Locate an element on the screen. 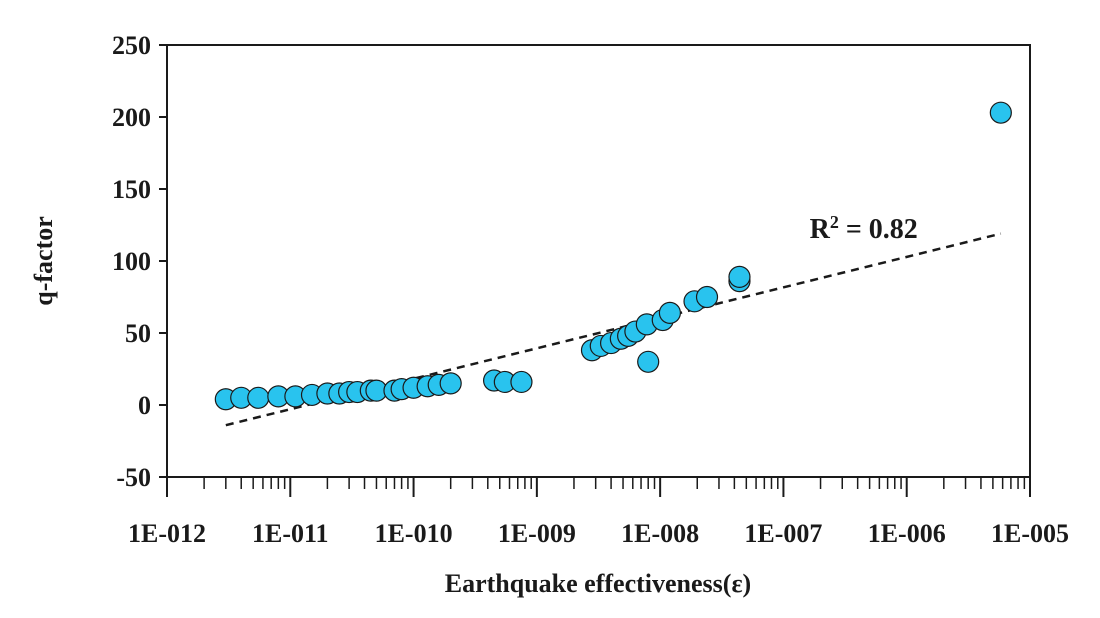 The image size is (1100, 618). y-tick-label: 200 is located at coordinates (131, 117).